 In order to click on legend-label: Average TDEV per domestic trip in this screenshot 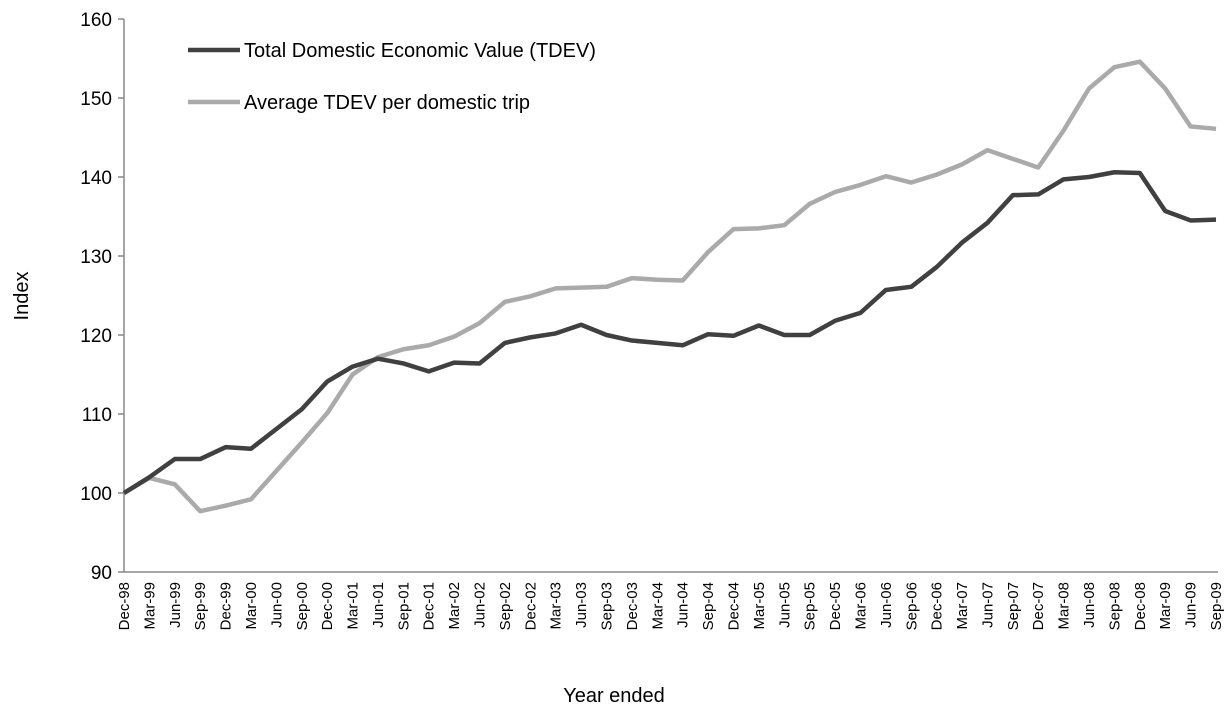, I will do `click(387, 103)`.